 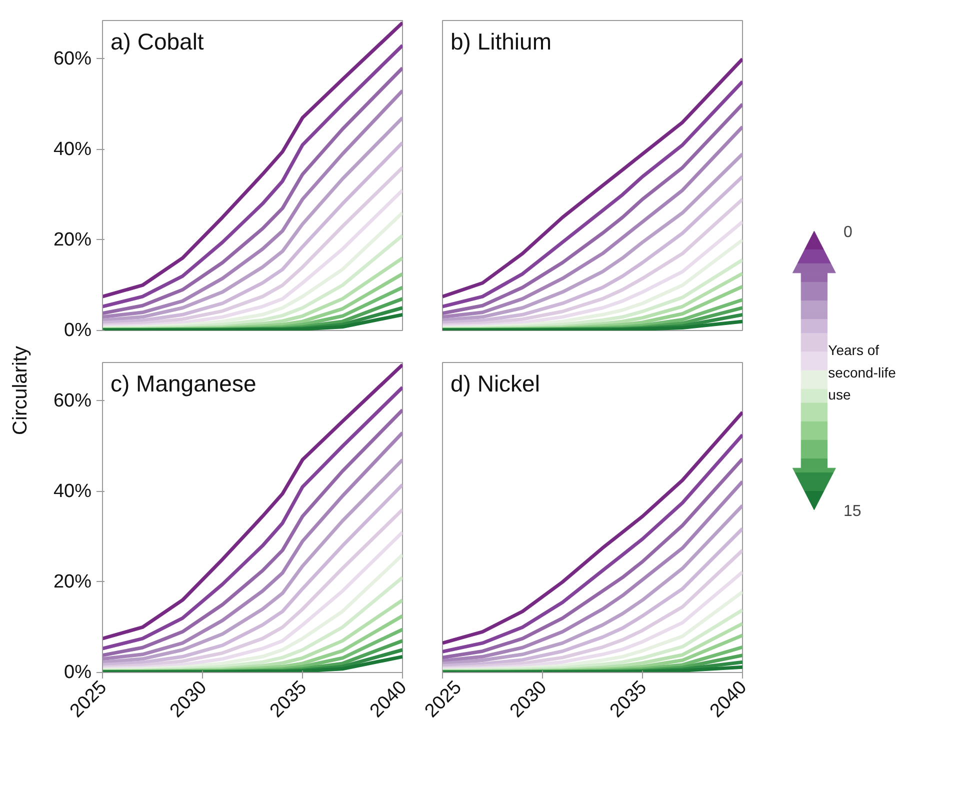 What do you see at coordinates (848, 233) in the screenshot?
I see `color-bar-label: 0` at bounding box center [848, 233].